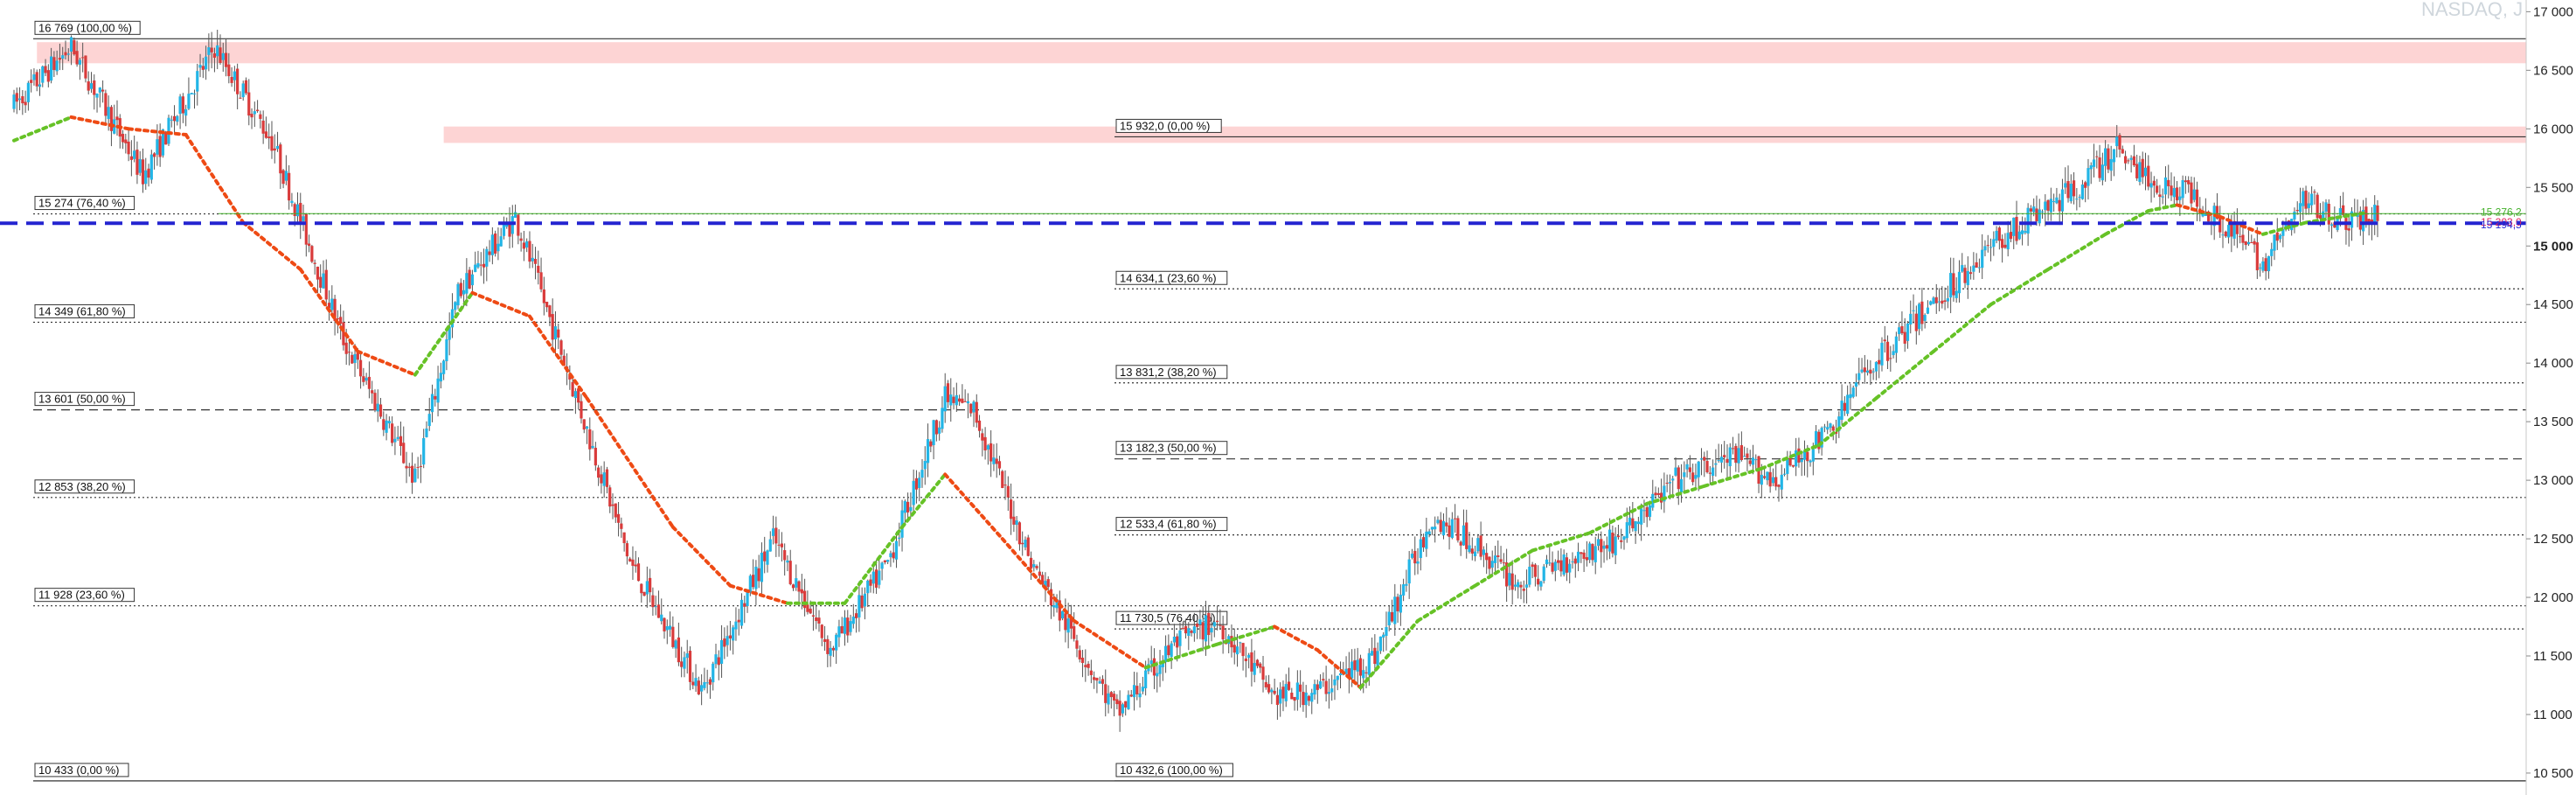 Image resolution: width=2576 pixels, height=795 pixels. What do you see at coordinates (2553, 539) in the screenshot?
I see `axis-tick-label: 12 500` at bounding box center [2553, 539].